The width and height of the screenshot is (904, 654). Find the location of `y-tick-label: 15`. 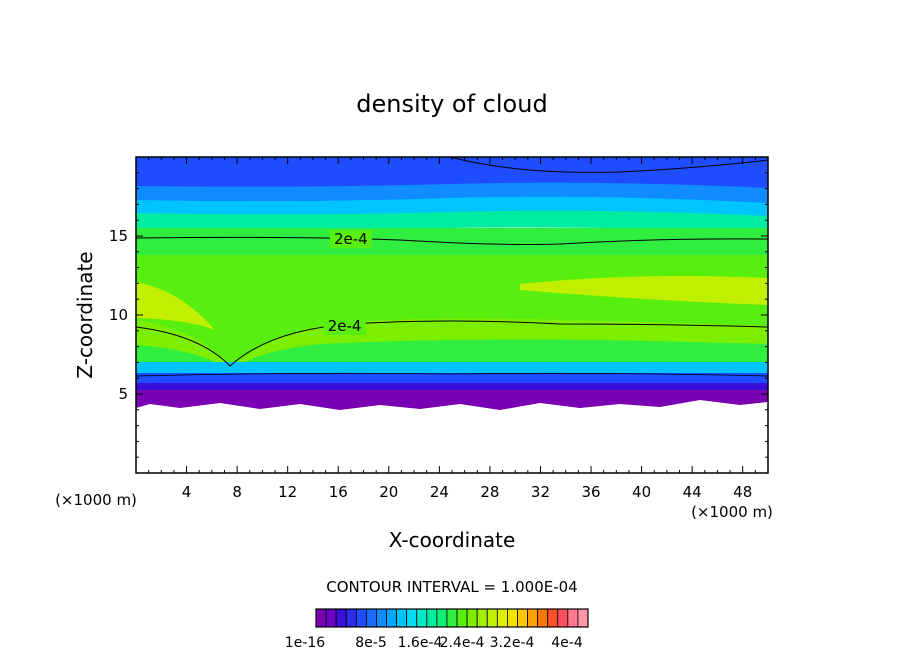

y-tick-label: 15 is located at coordinates (118, 236).